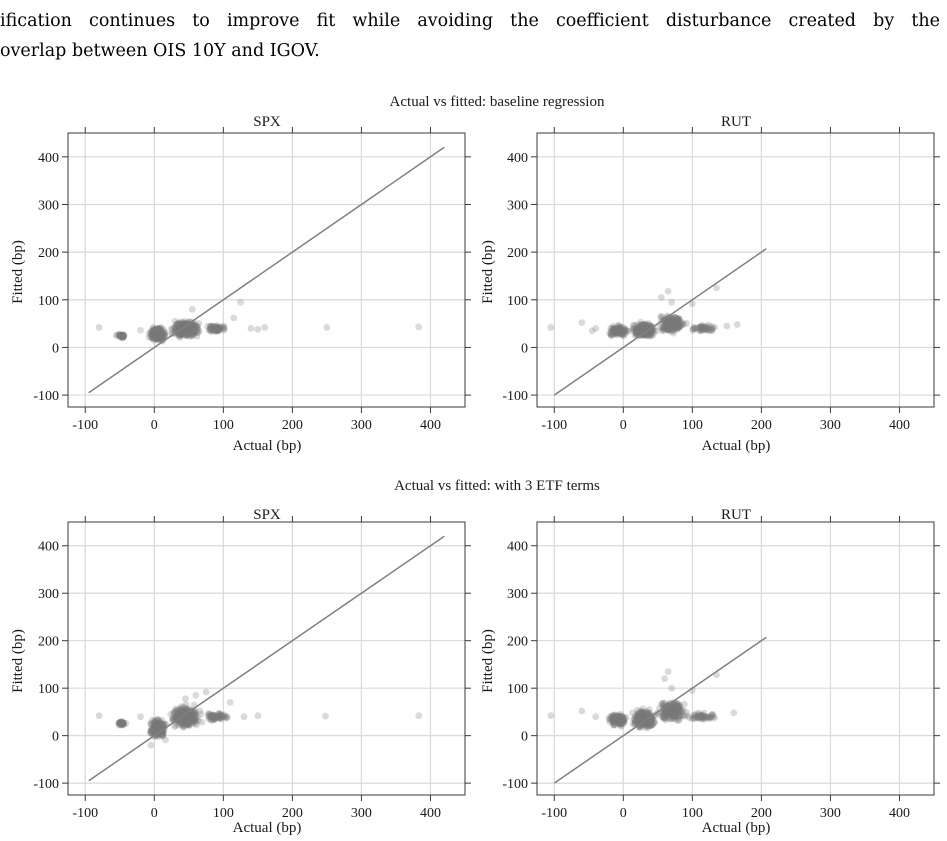 The width and height of the screenshot is (947, 841). I want to click on x-tick-label: 0, so click(623, 813).